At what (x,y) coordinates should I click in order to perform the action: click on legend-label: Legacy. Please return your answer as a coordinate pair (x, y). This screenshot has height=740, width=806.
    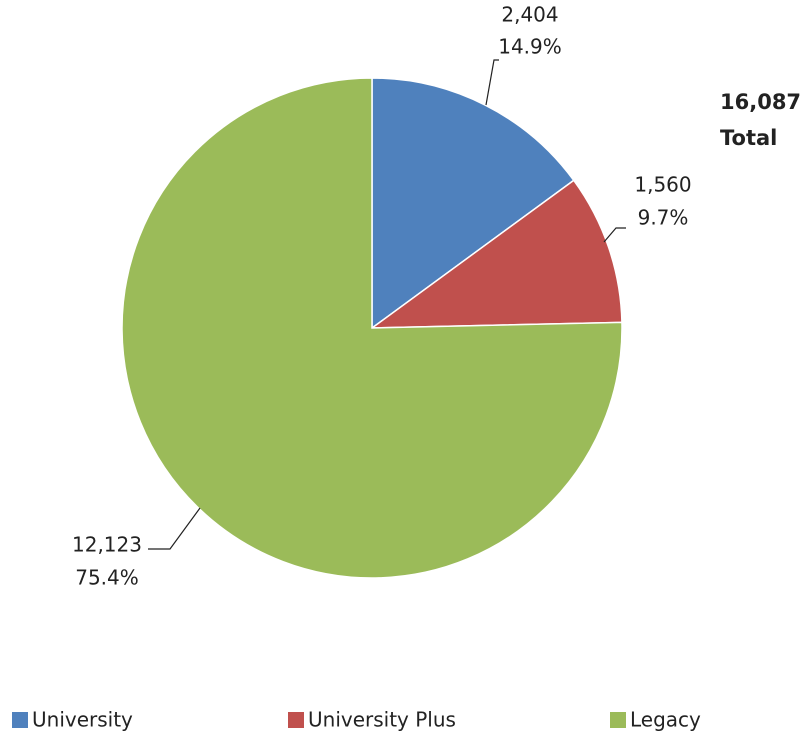
    Looking at the image, I should click on (665, 720).